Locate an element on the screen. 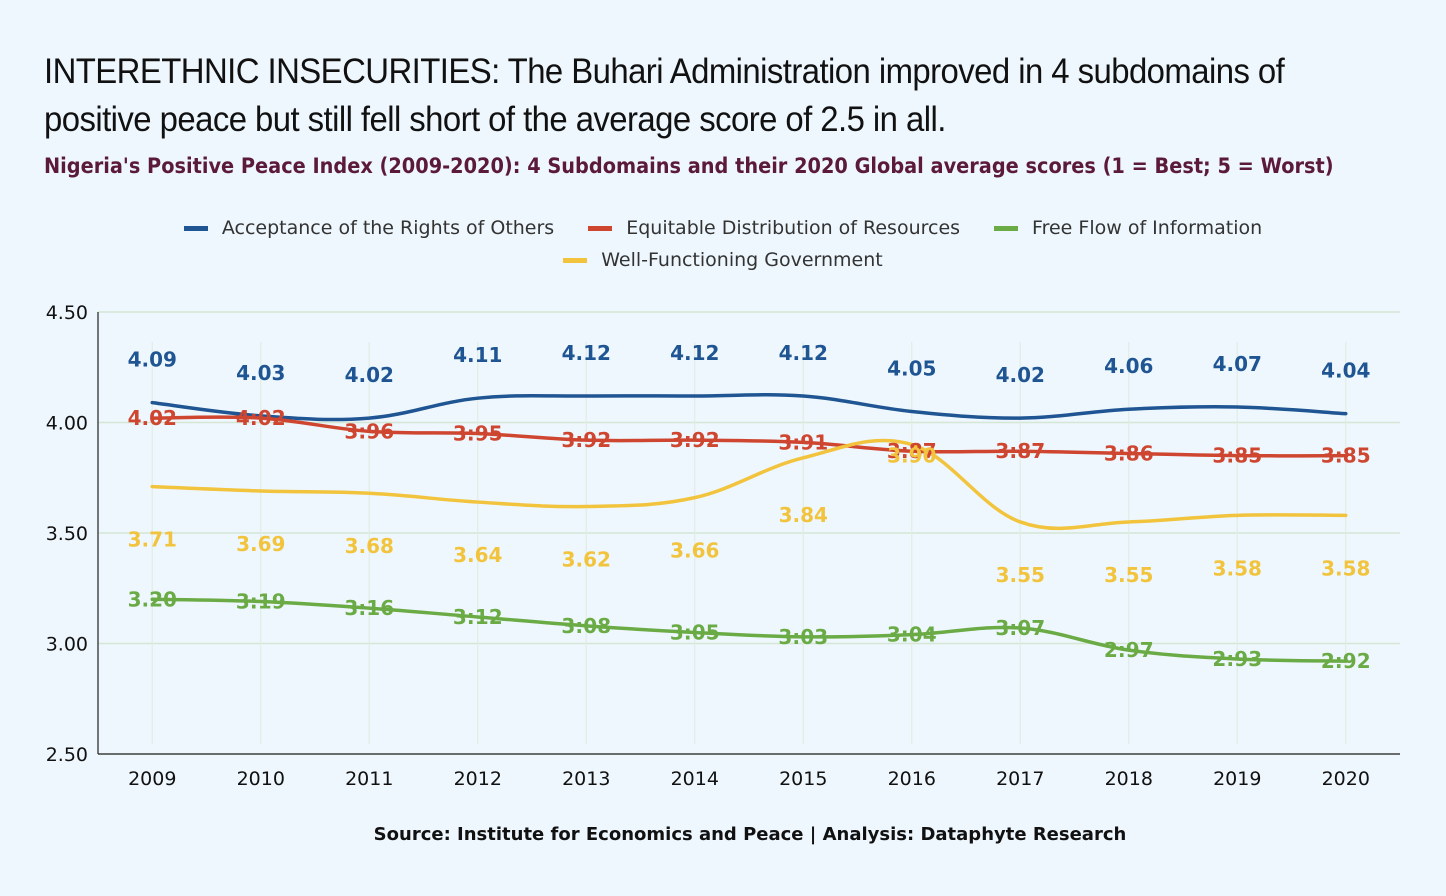 The width and height of the screenshot is (1446, 896). x-tick-label-2016: 2016 is located at coordinates (912, 779).